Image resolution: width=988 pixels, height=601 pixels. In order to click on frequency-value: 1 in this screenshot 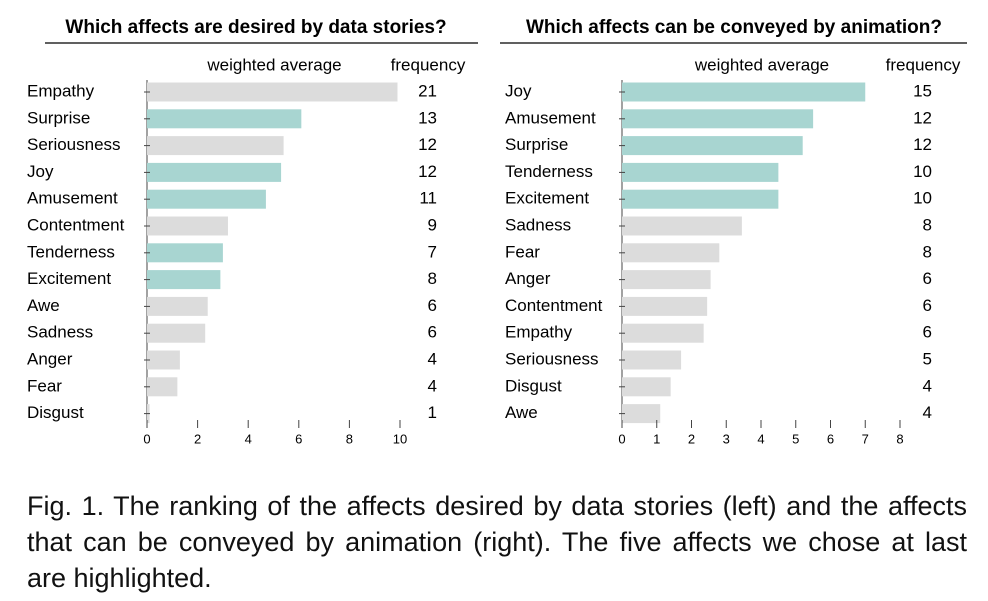, I will do `click(432, 412)`.